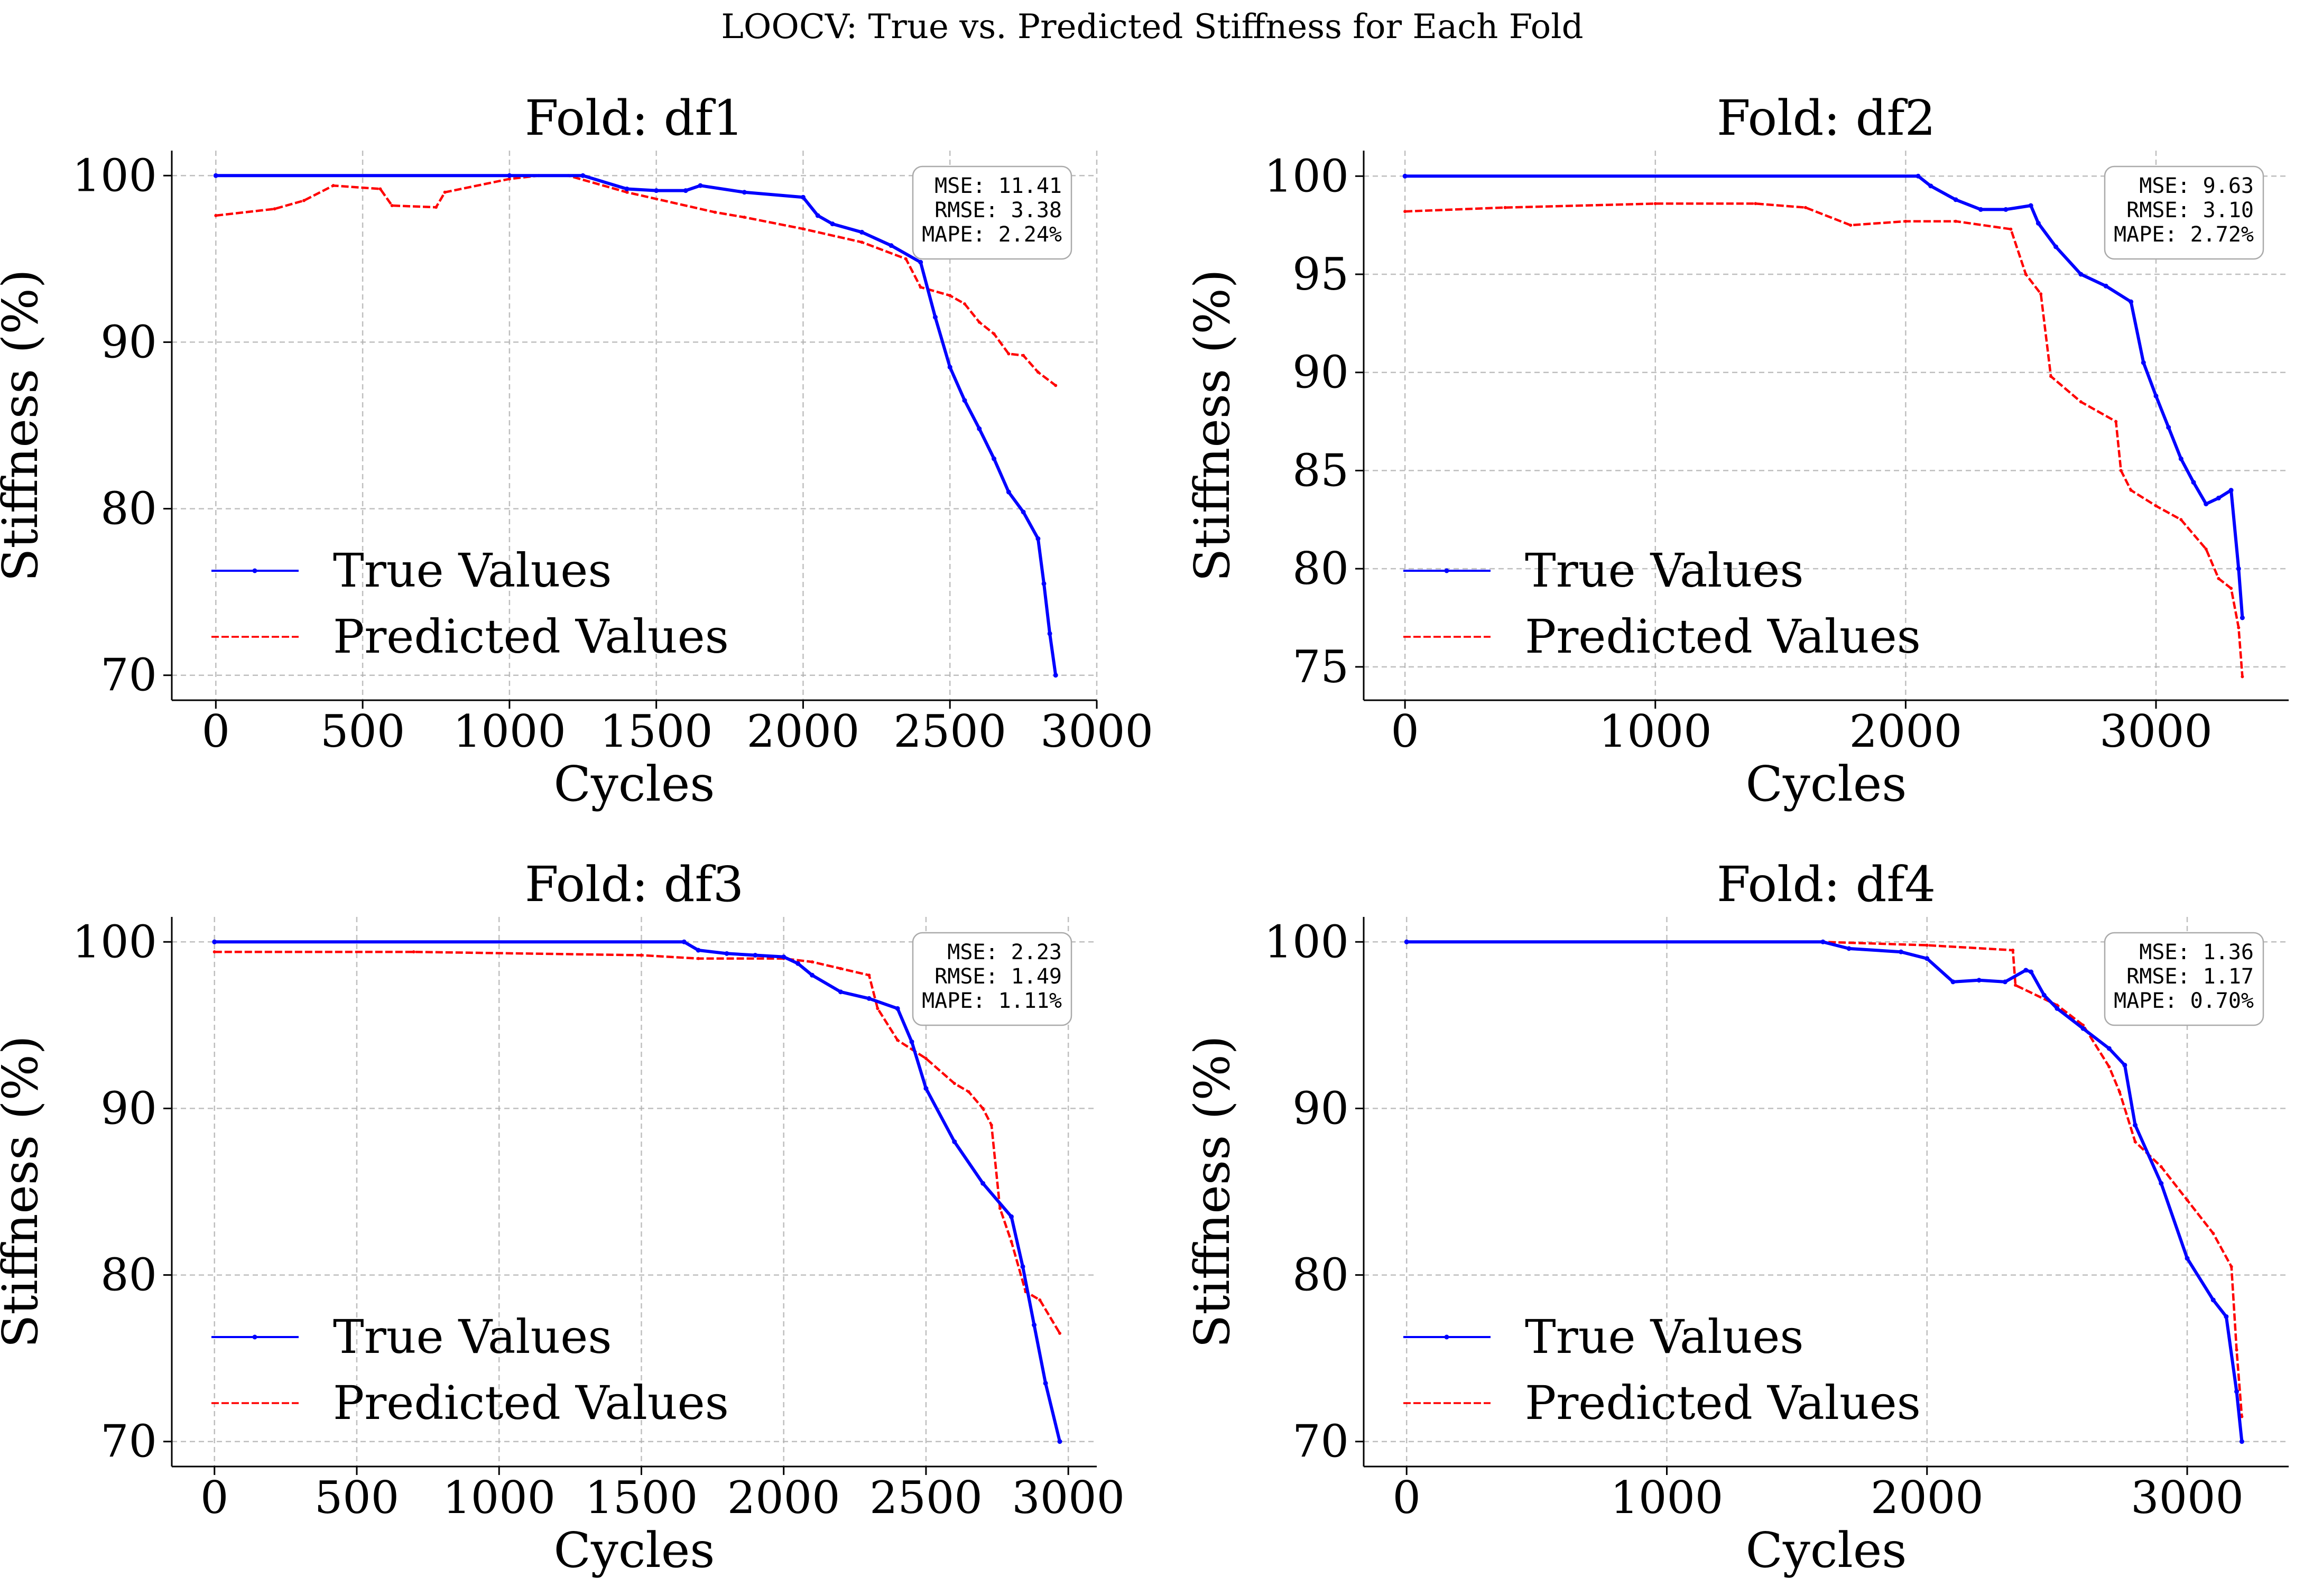 The image size is (2304, 1596). I want to click on y-axis-label: Stiffness (%), so click(24, 425).